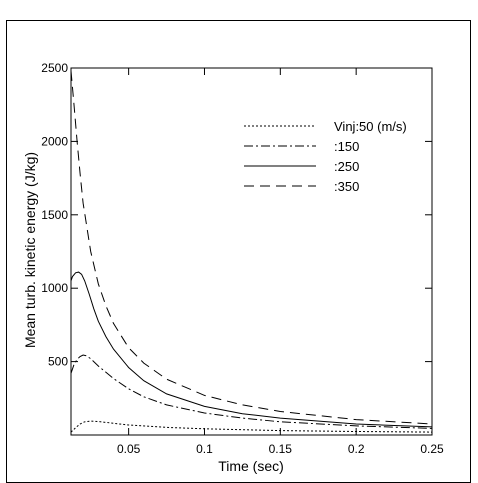 The image size is (478, 483). Describe the element at coordinates (346, 186) in the screenshot. I see `legend-label-4: :350` at that location.